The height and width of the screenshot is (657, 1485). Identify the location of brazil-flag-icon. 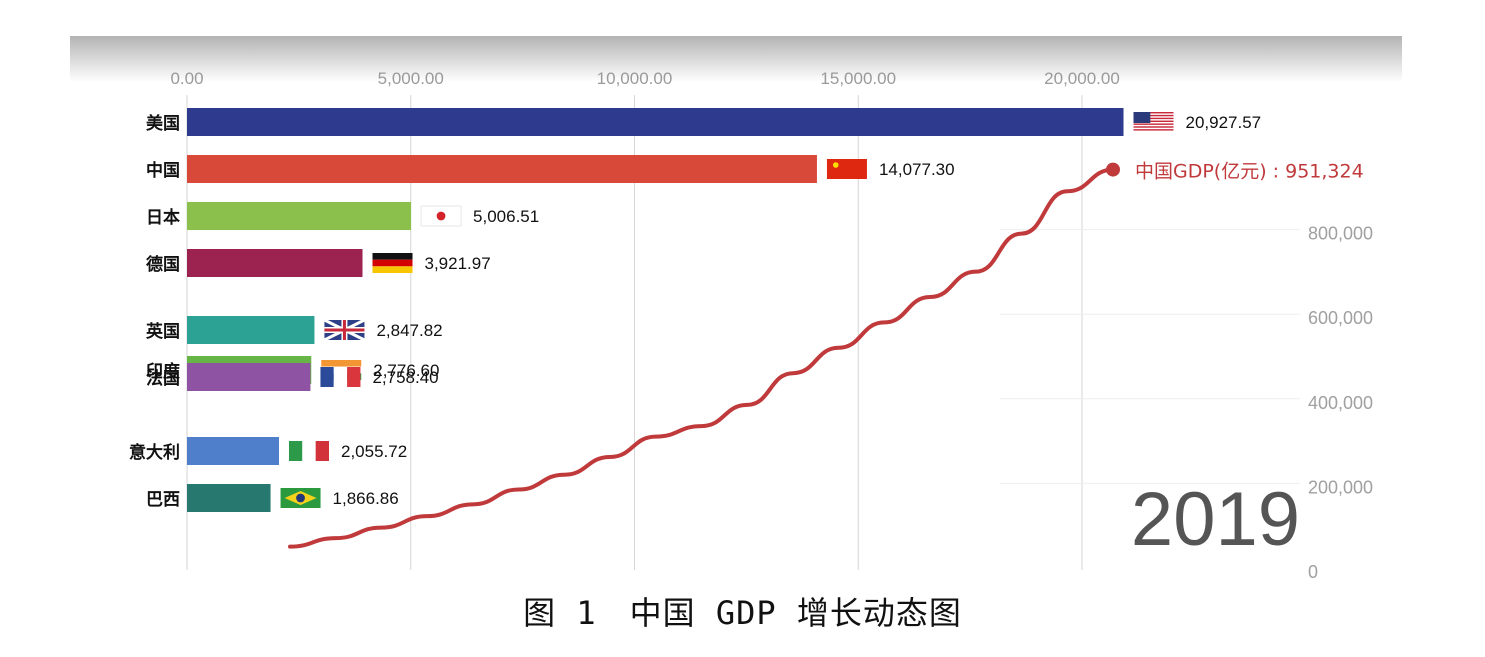
(300, 498).